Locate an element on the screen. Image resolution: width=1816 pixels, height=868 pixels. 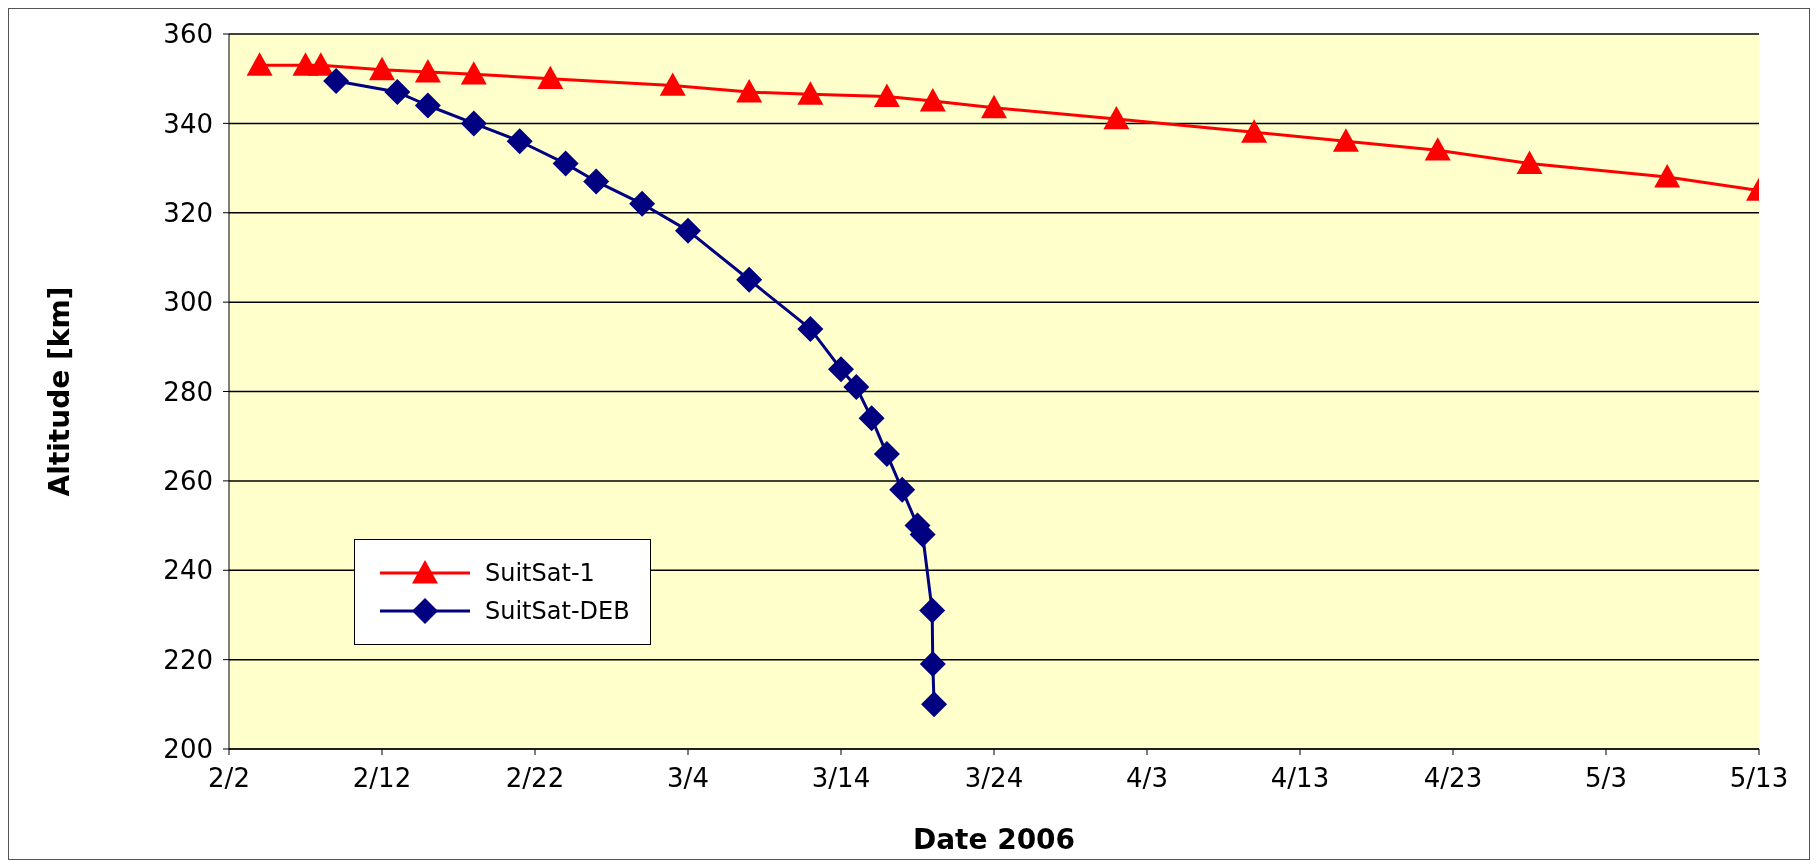
y-tick-label: 320 is located at coordinates (188, 212).